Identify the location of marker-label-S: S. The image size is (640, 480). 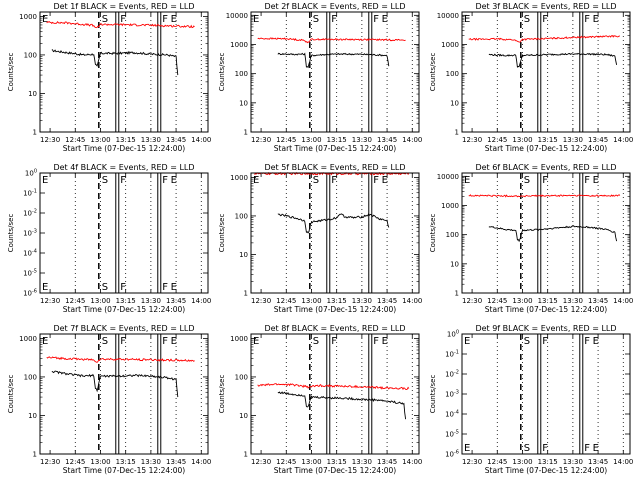
(105, 341).